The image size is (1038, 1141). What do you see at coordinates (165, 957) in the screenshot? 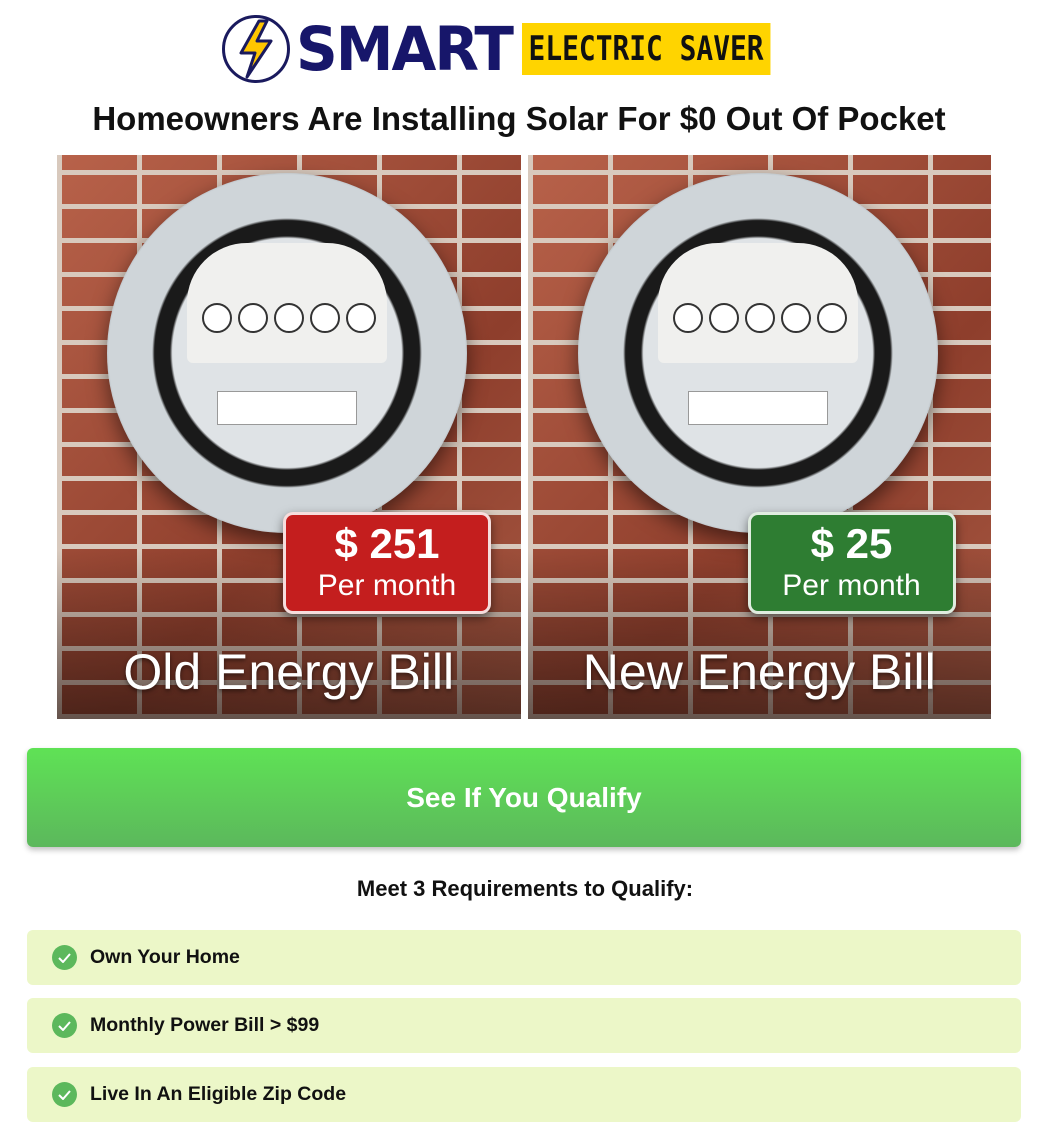
I see `requirement-label: Own Your Home` at bounding box center [165, 957].